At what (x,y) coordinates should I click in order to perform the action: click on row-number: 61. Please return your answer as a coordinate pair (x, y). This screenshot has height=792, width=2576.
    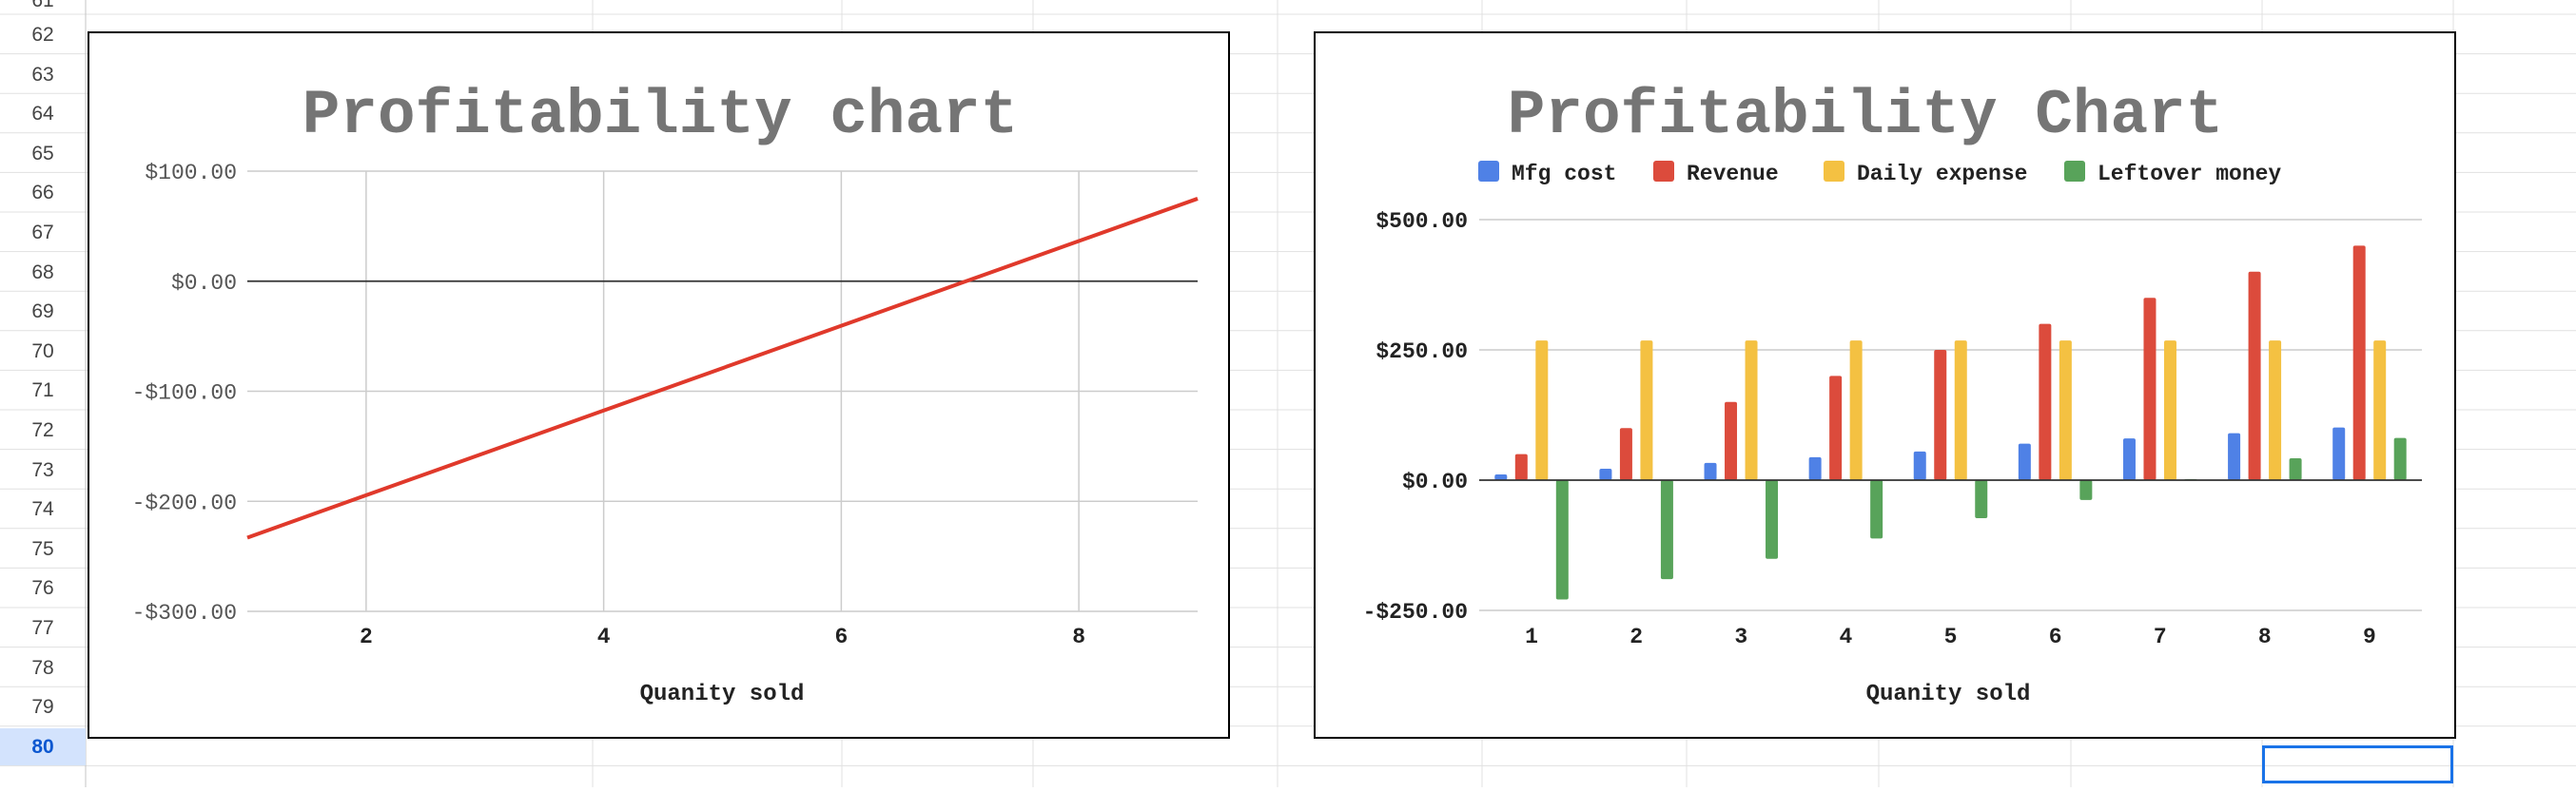
    Looking at the image, I should click on (42, 5).